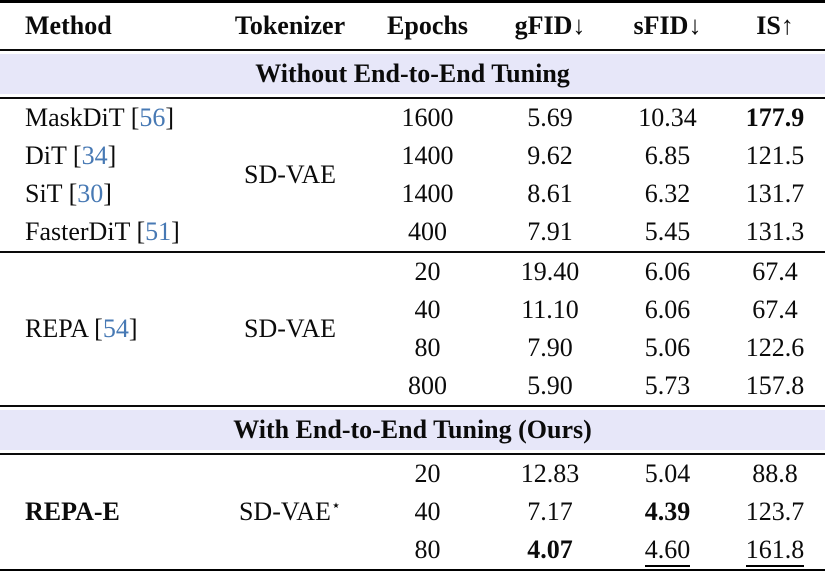  Describe the element at coordinates (412, 490) in the screenshot. I see `table-row-repae-20: REPA-E SD-VAE⋆ 20 12.83 5.04 88.8` at that location.